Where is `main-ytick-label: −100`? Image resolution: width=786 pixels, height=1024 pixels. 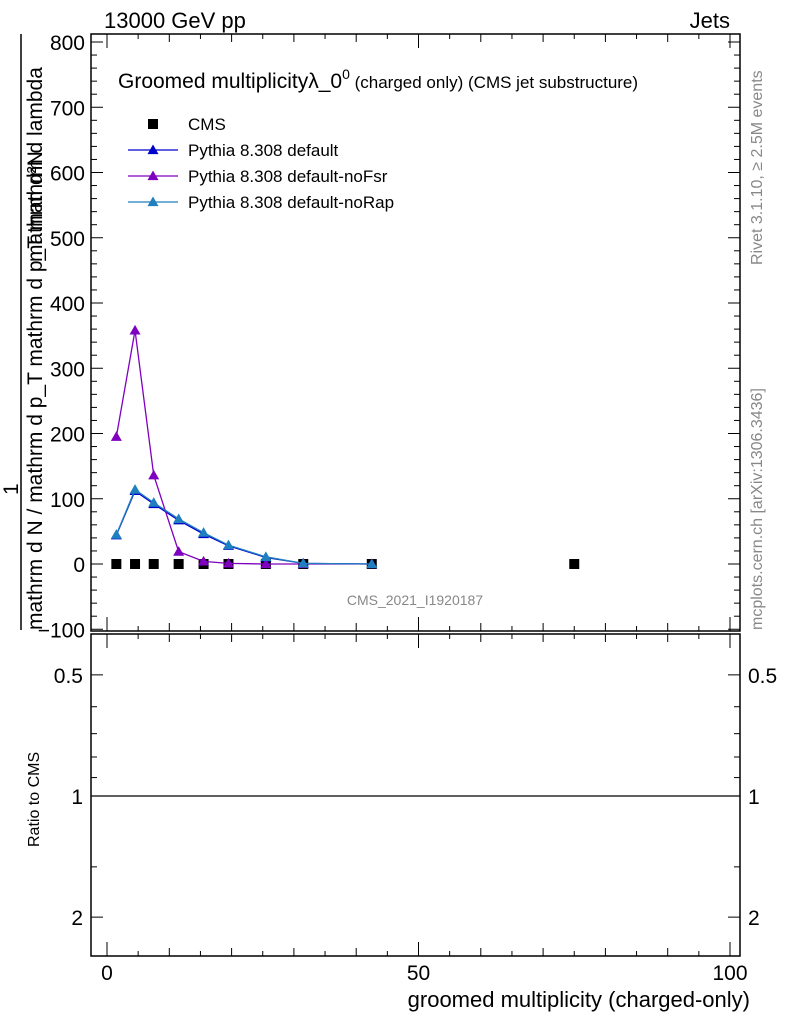 main-ytick-label: −100 is located at coordinates (61, 630).